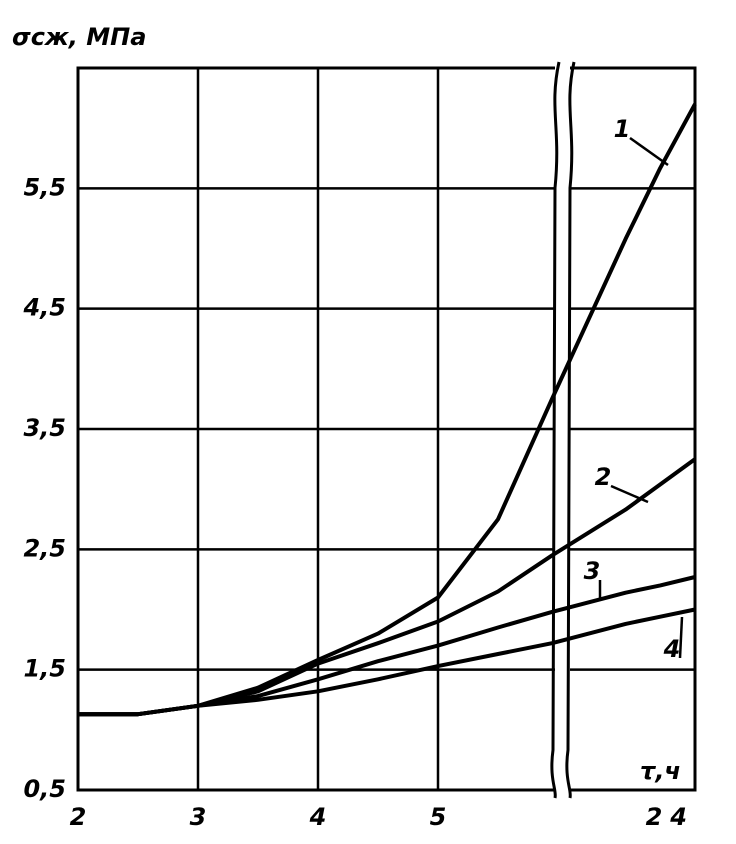  What do you see at coordinates (438, 817) in the screenshot?
I see `x-tick-label: 5` at bounding box center [438, 817].